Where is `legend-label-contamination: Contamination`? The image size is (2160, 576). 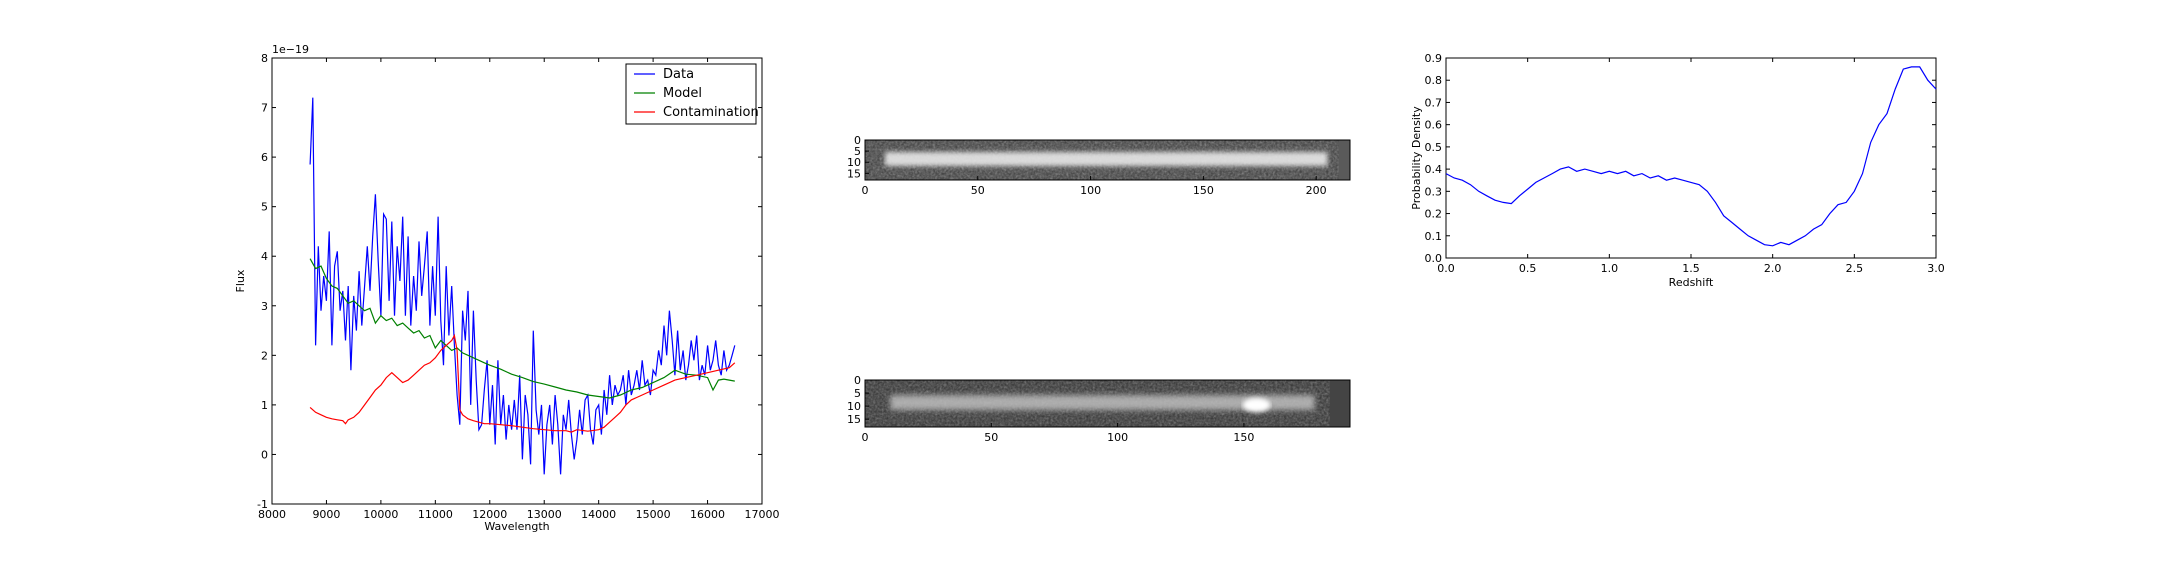 legend-label-contamination: Contamination is located at coordinates (711, 112).